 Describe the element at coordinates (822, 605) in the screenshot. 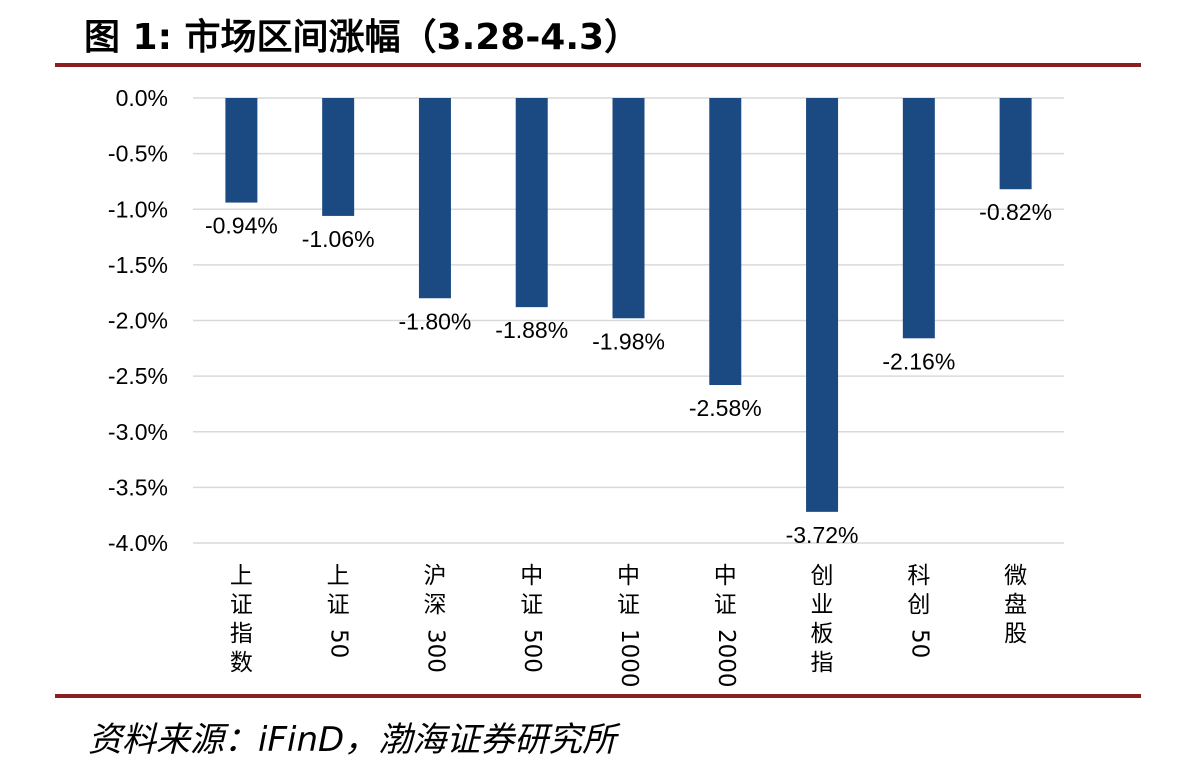

I see `category-label-char: 业` at that location.